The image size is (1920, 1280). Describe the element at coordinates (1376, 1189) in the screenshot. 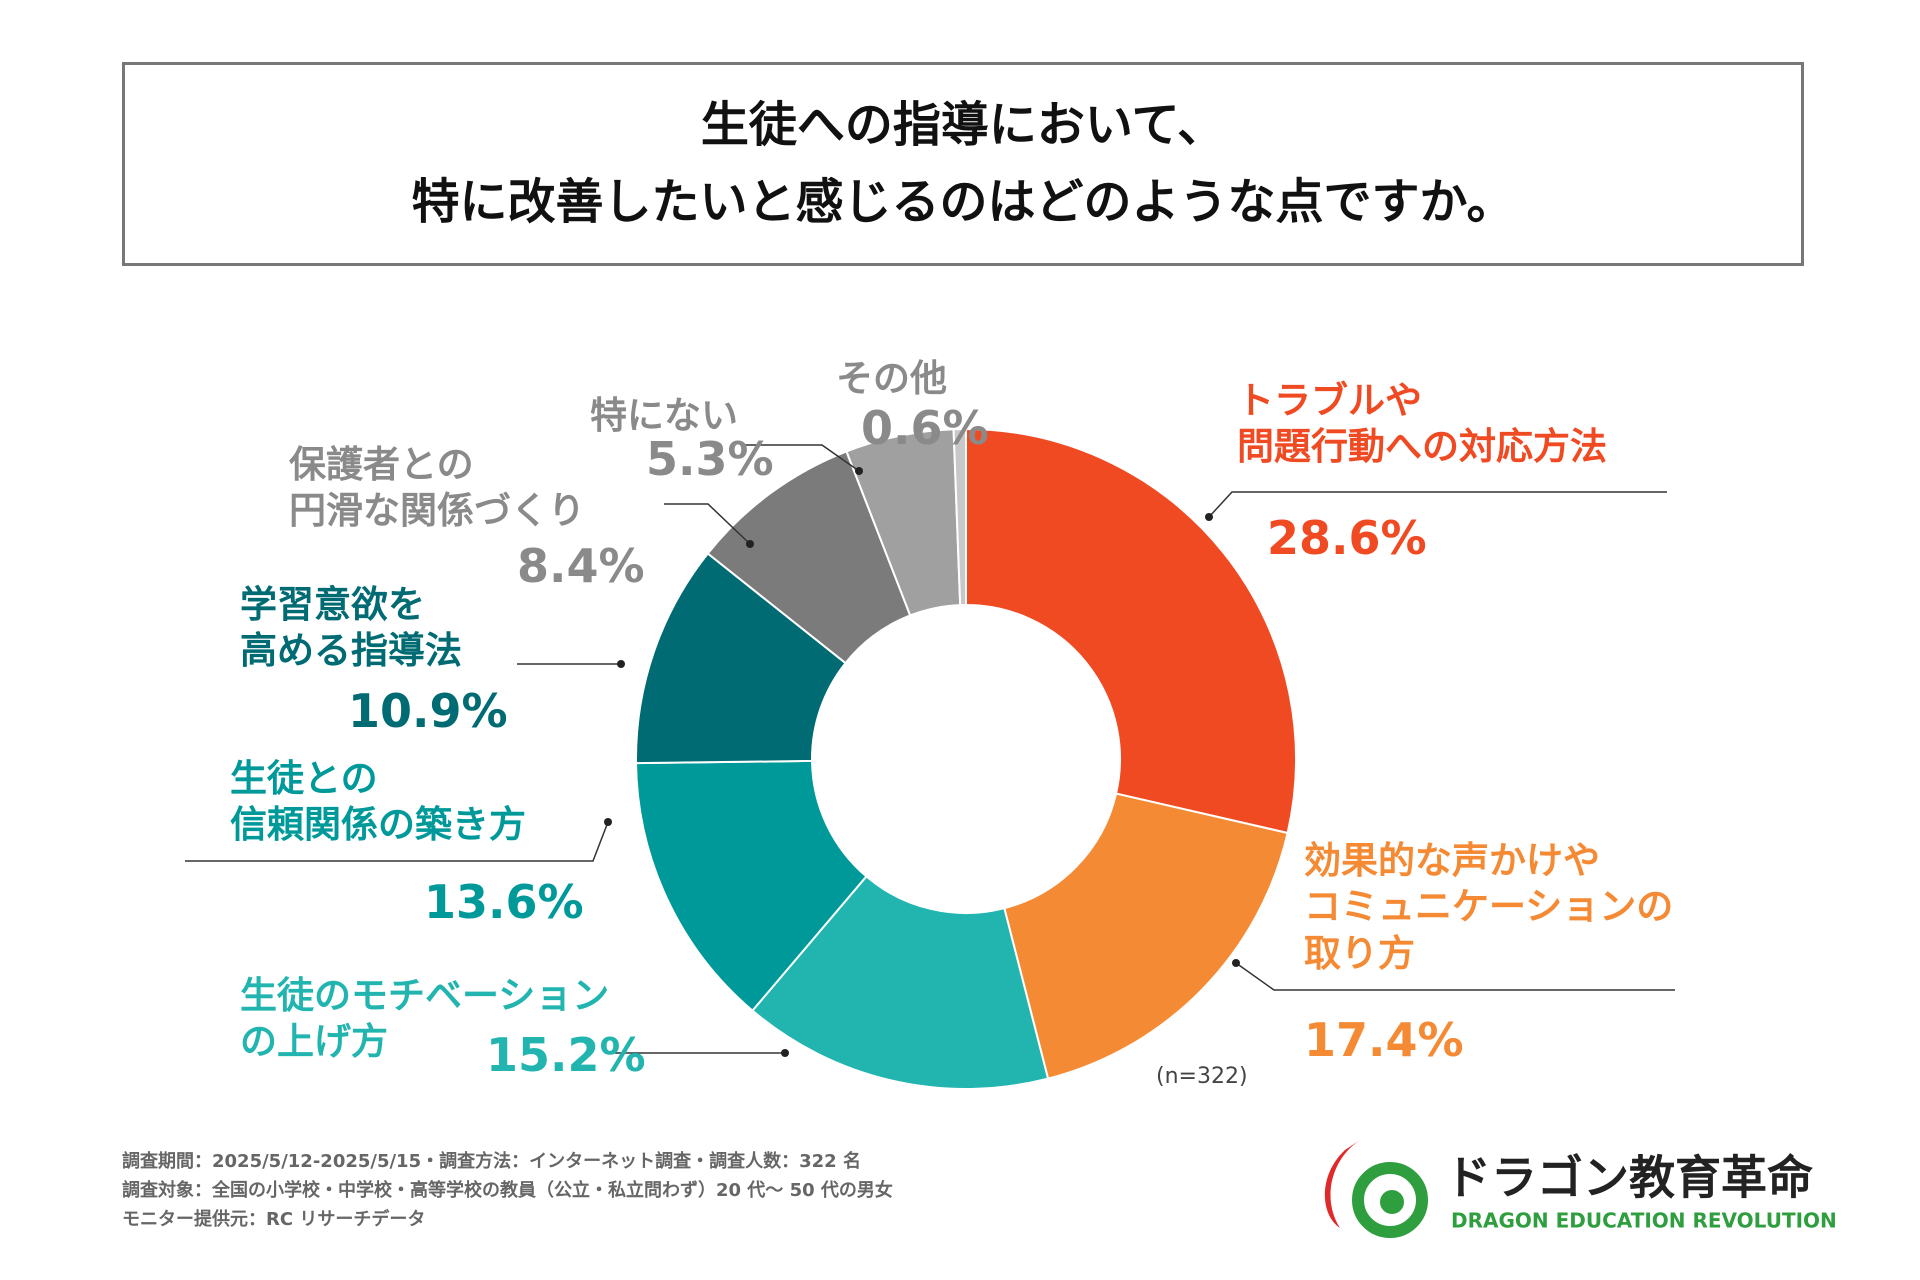

I see `logo-mark` at that location.